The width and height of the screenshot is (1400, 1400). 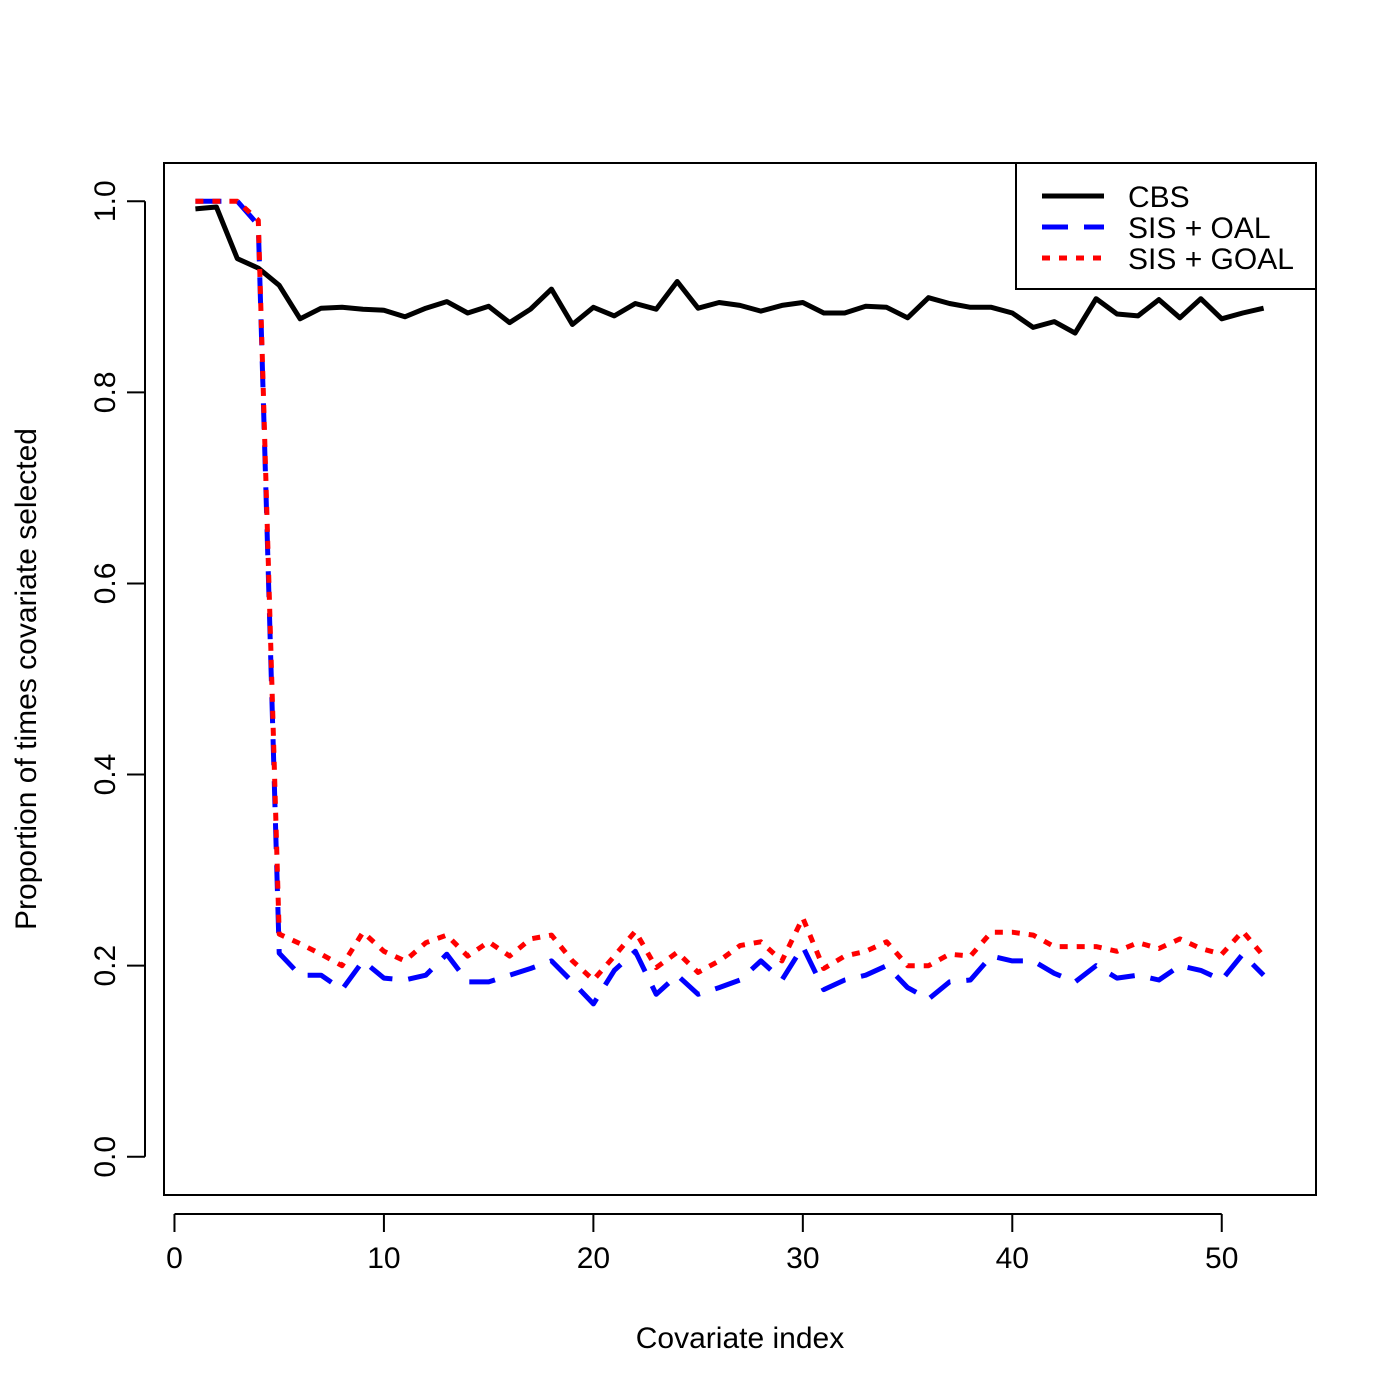 What do you see at coordinates (702, 1244) in the screenshot?
I see `x-axis: 0 10 20 30 40 50` at bounding box center [702, 1244].